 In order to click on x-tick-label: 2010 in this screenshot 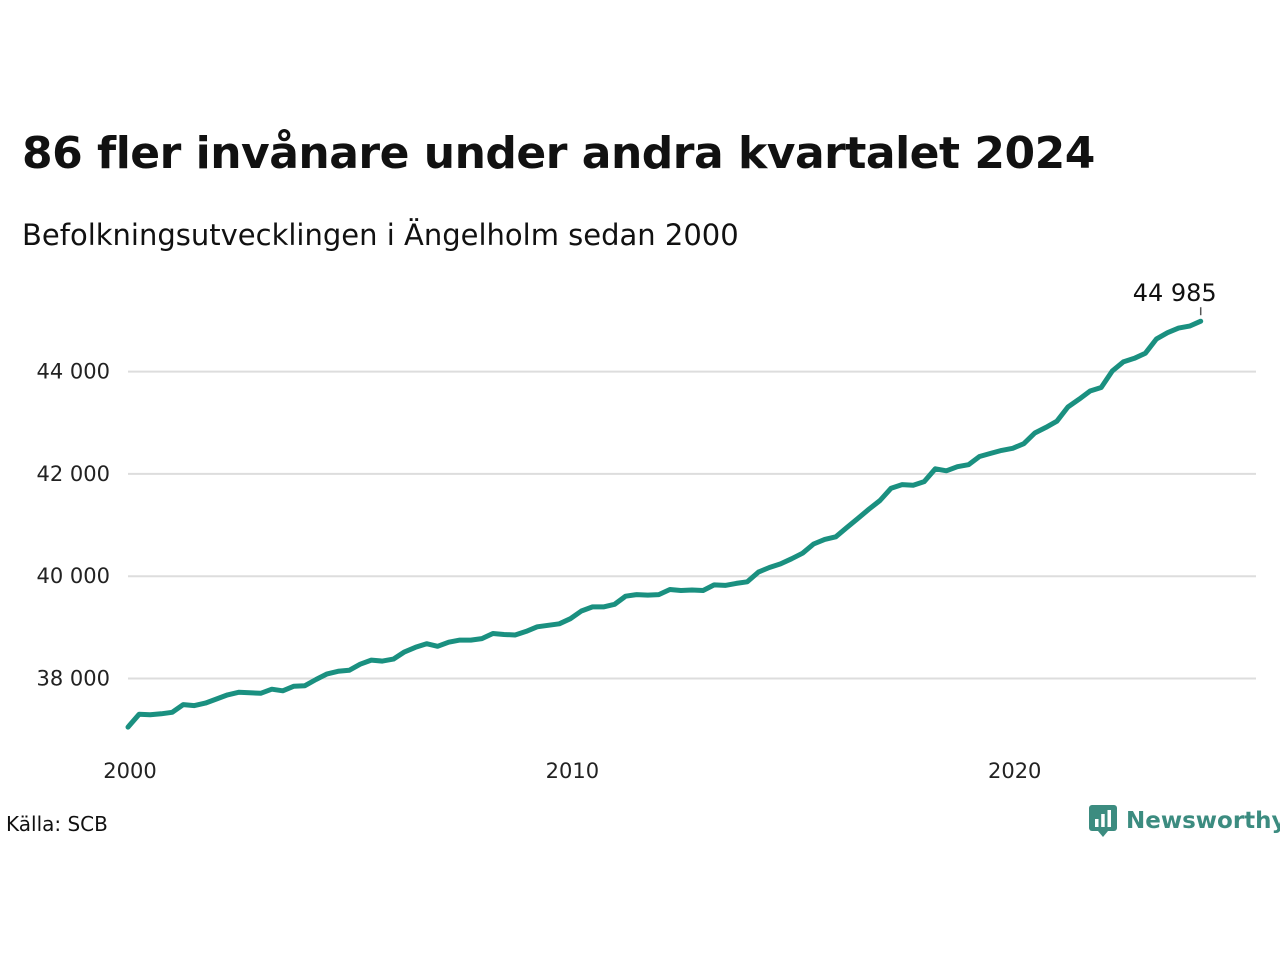, I will do `click(572, 771)`.